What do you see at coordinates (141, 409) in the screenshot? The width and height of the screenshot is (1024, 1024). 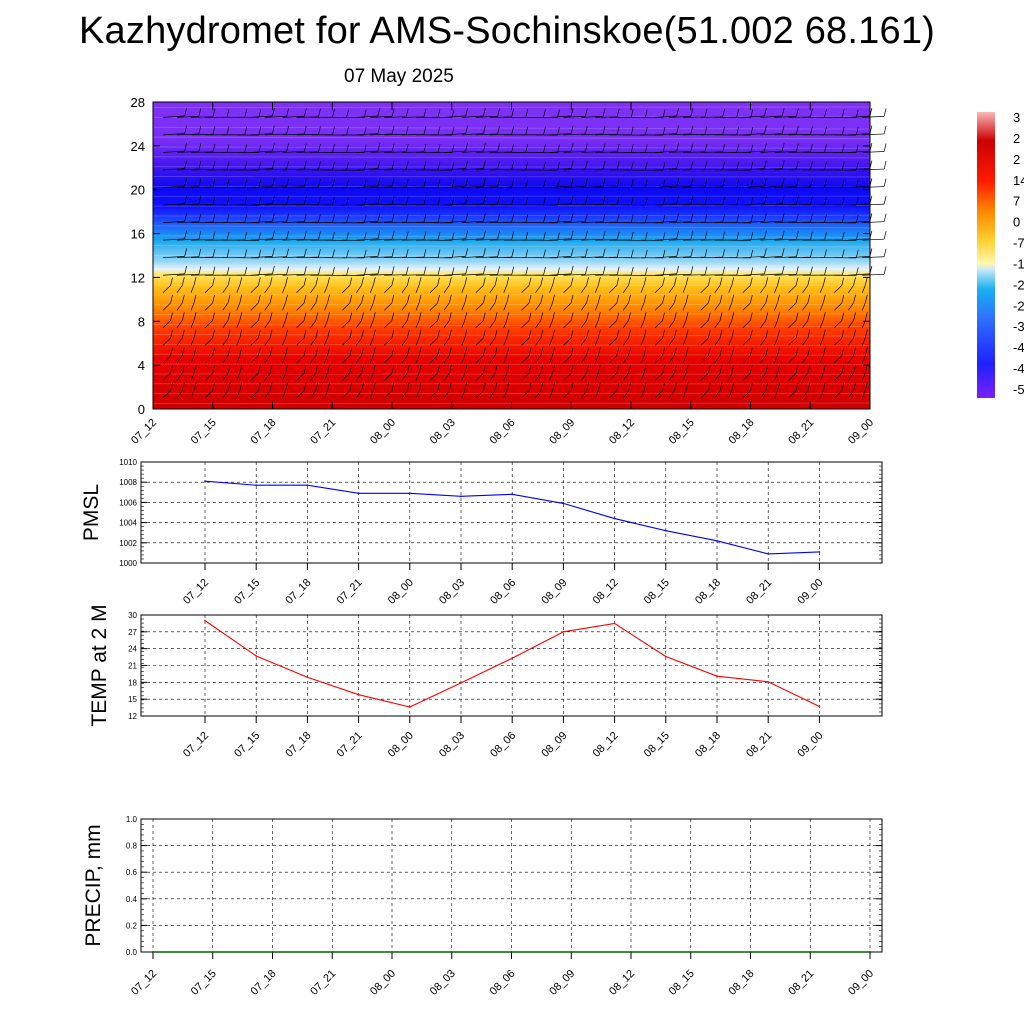 I see `heatmap-ytick-label: 0` at bounding box center [141, 409].